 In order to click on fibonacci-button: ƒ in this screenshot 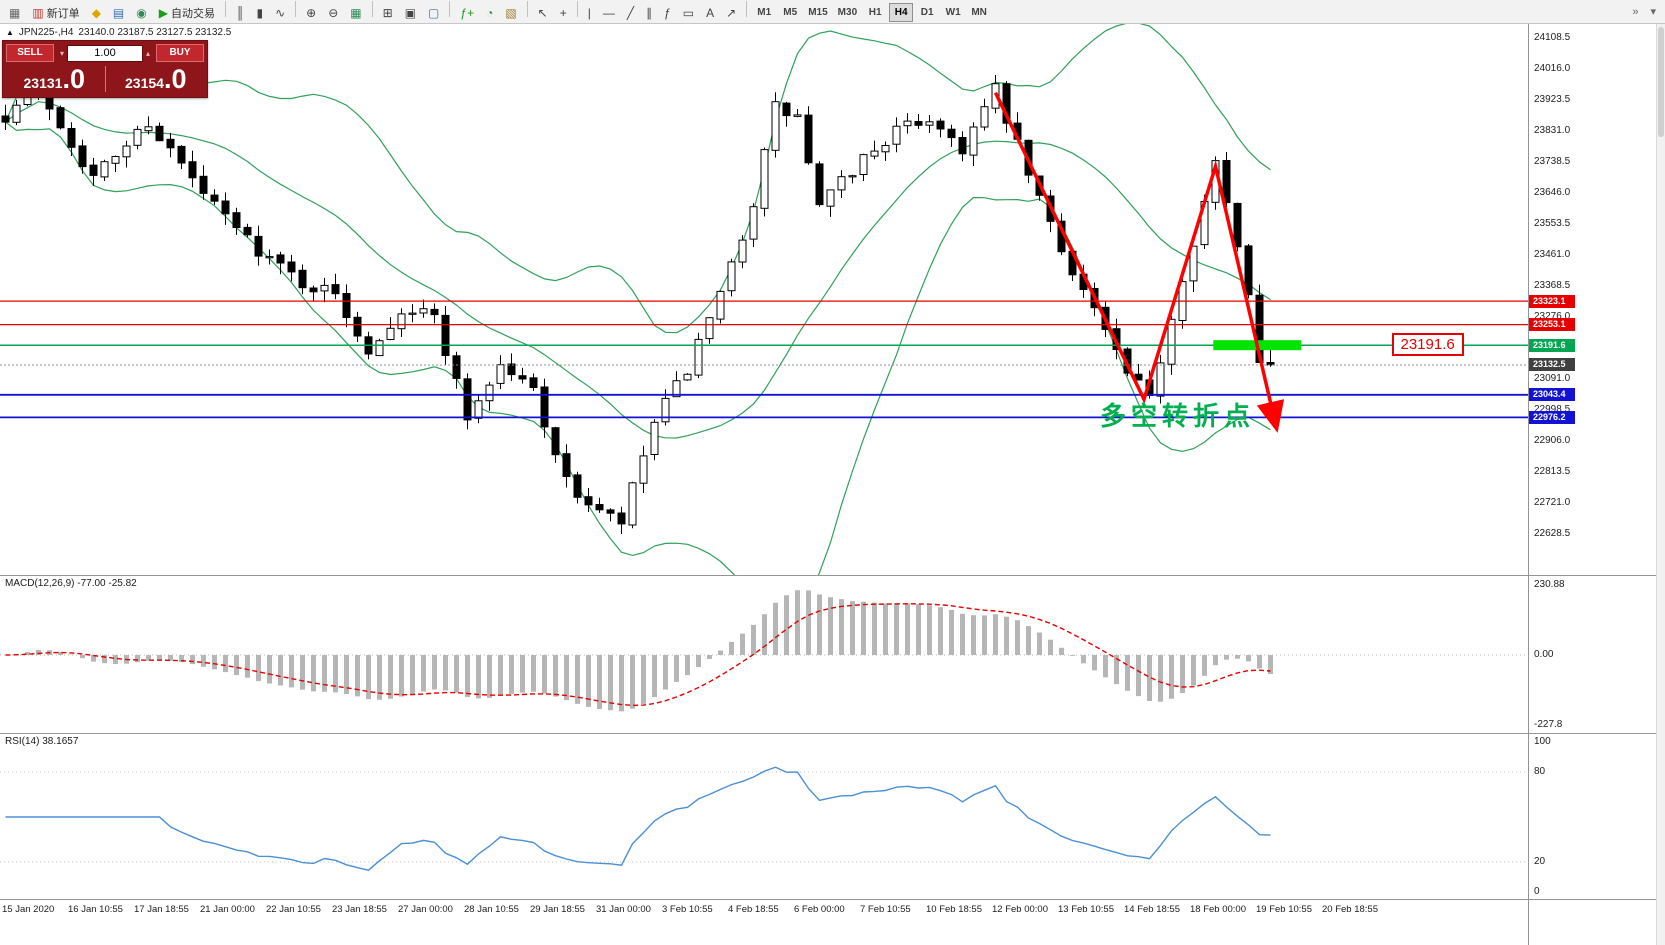, I will do `click(667, 13)`.